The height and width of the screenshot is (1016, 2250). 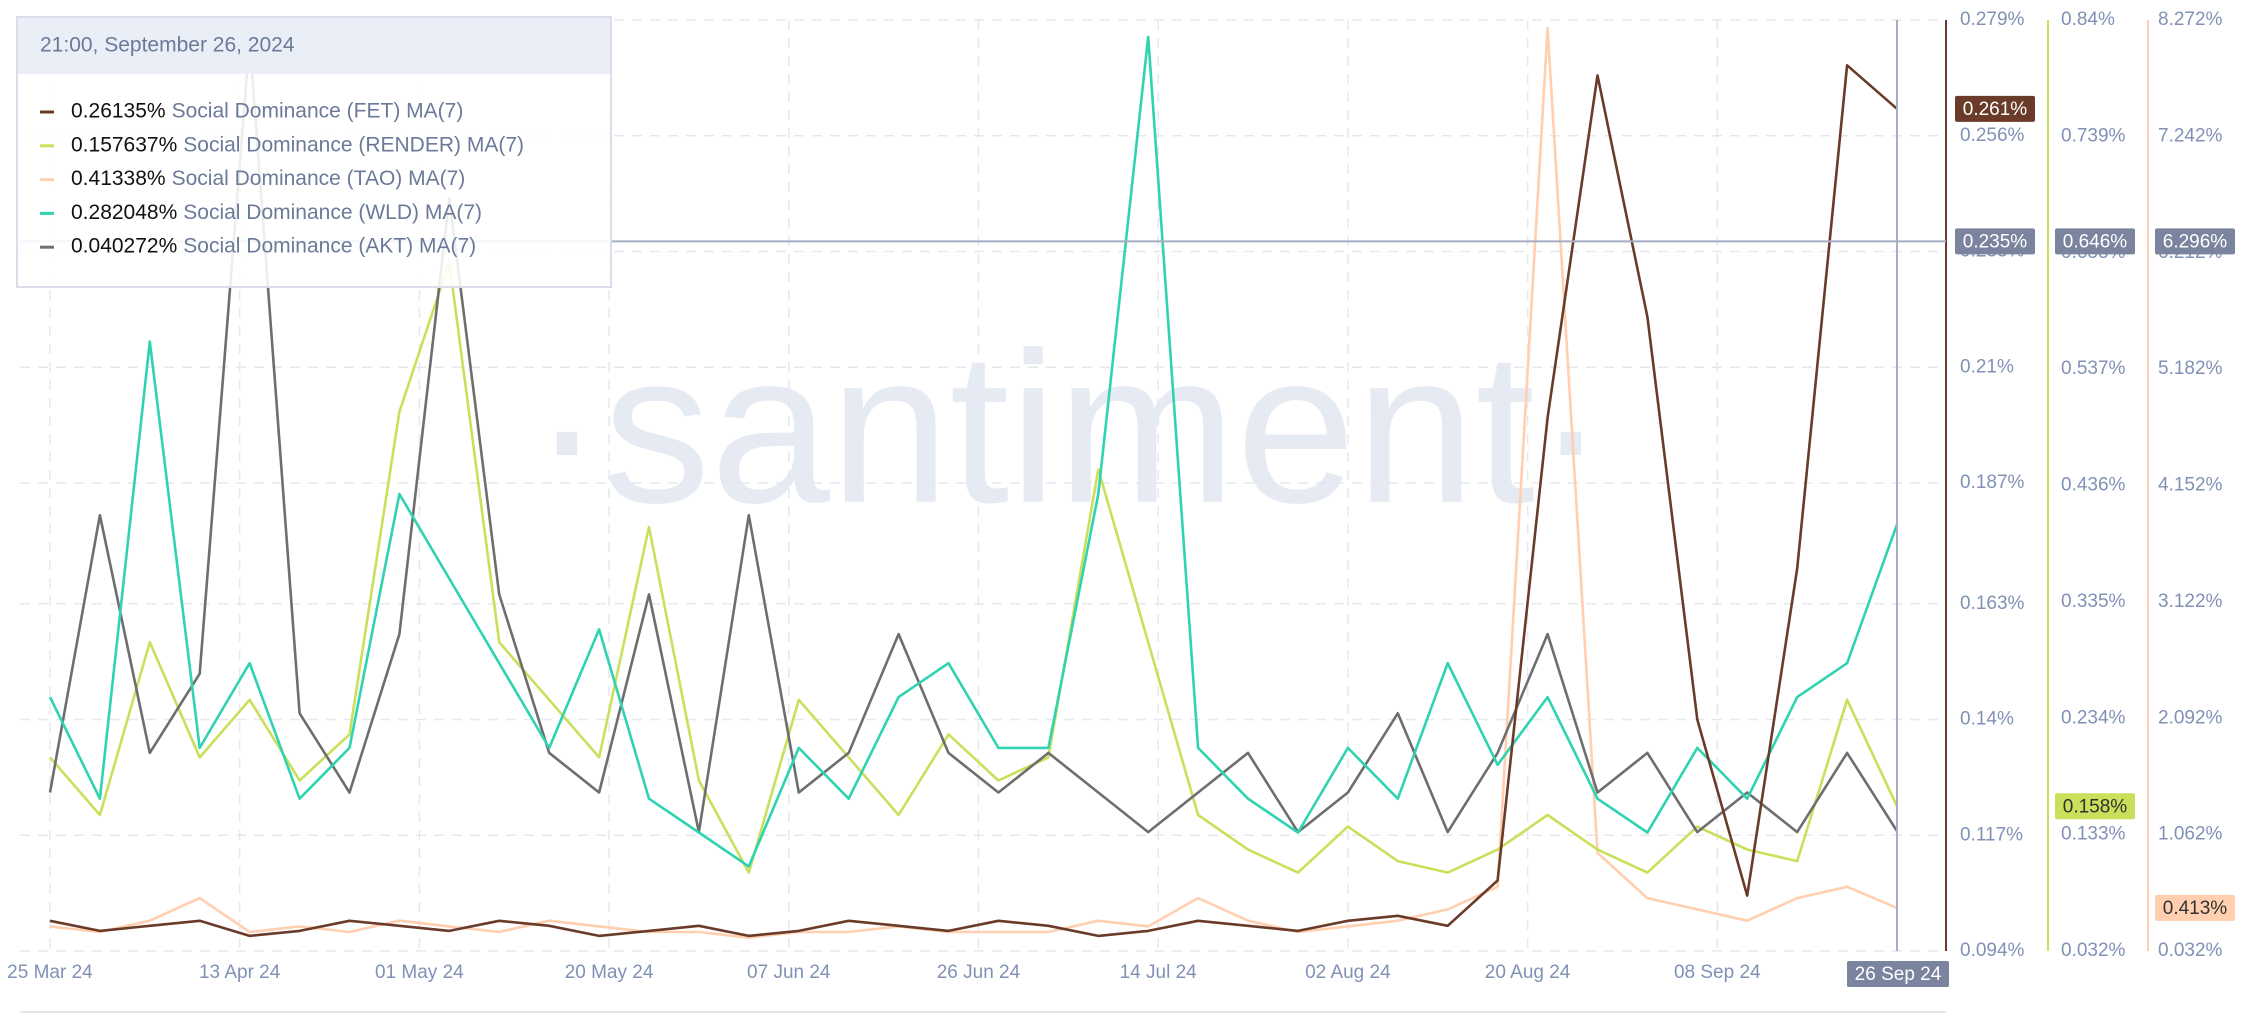 What do you see at coordinates (1987, 719) in the screenshot?
I see `y-tick-label: 0.14%` at bounding box center [1987, 719].